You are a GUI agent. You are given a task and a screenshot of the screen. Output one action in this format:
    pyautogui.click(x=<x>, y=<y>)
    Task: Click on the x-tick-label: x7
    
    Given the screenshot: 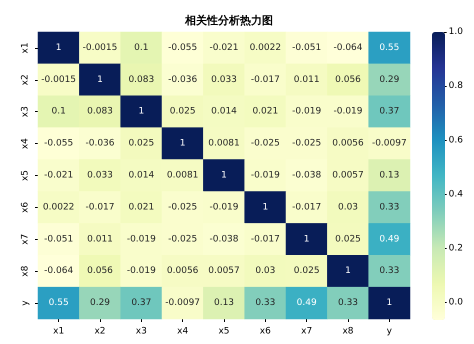 What is the action you would take?
    pyautogui.click(x=306, y=331)
    